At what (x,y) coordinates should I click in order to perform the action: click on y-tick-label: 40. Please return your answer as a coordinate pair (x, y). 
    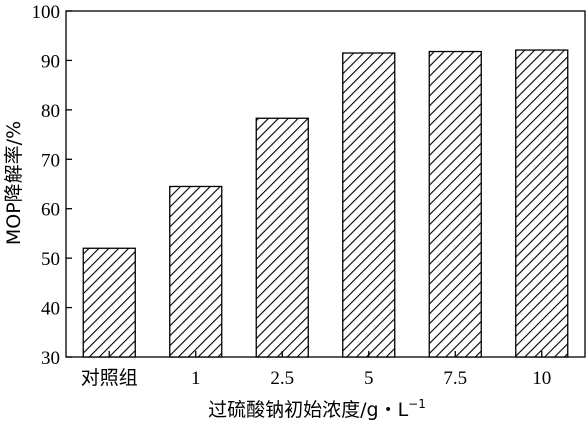
    Looking at the image, I should click on (50, 309).